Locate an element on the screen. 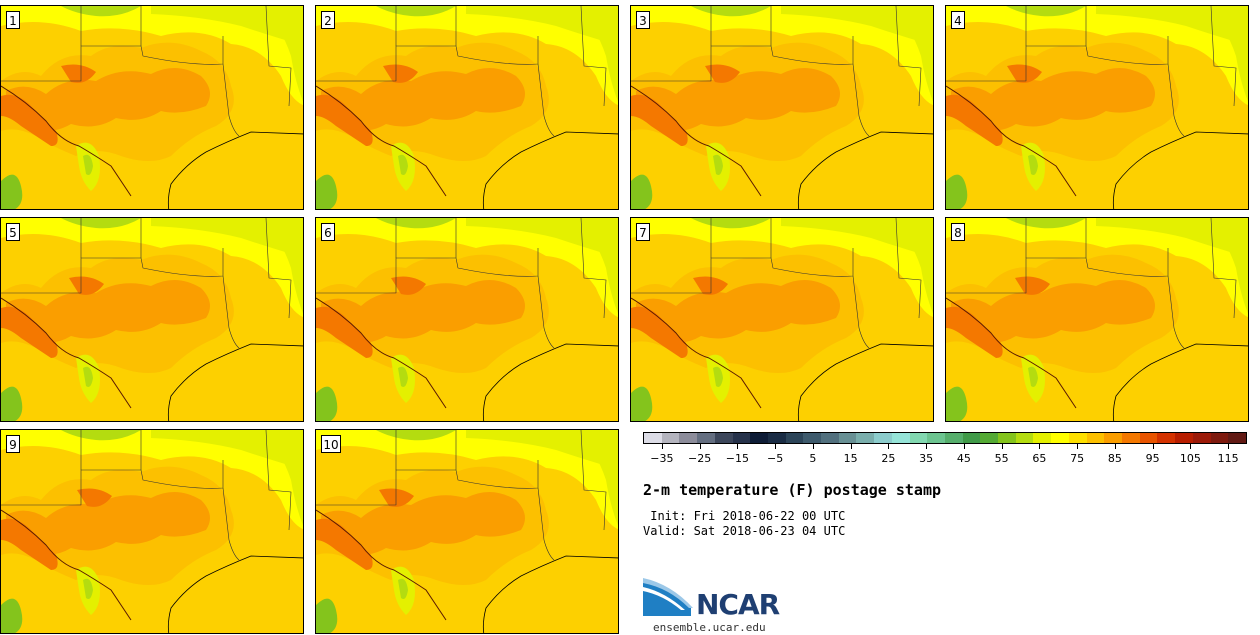 The height and width of the screenshot is (635, 1260). colorbar-tick-label: −5 is located at coordinates (775, 458).